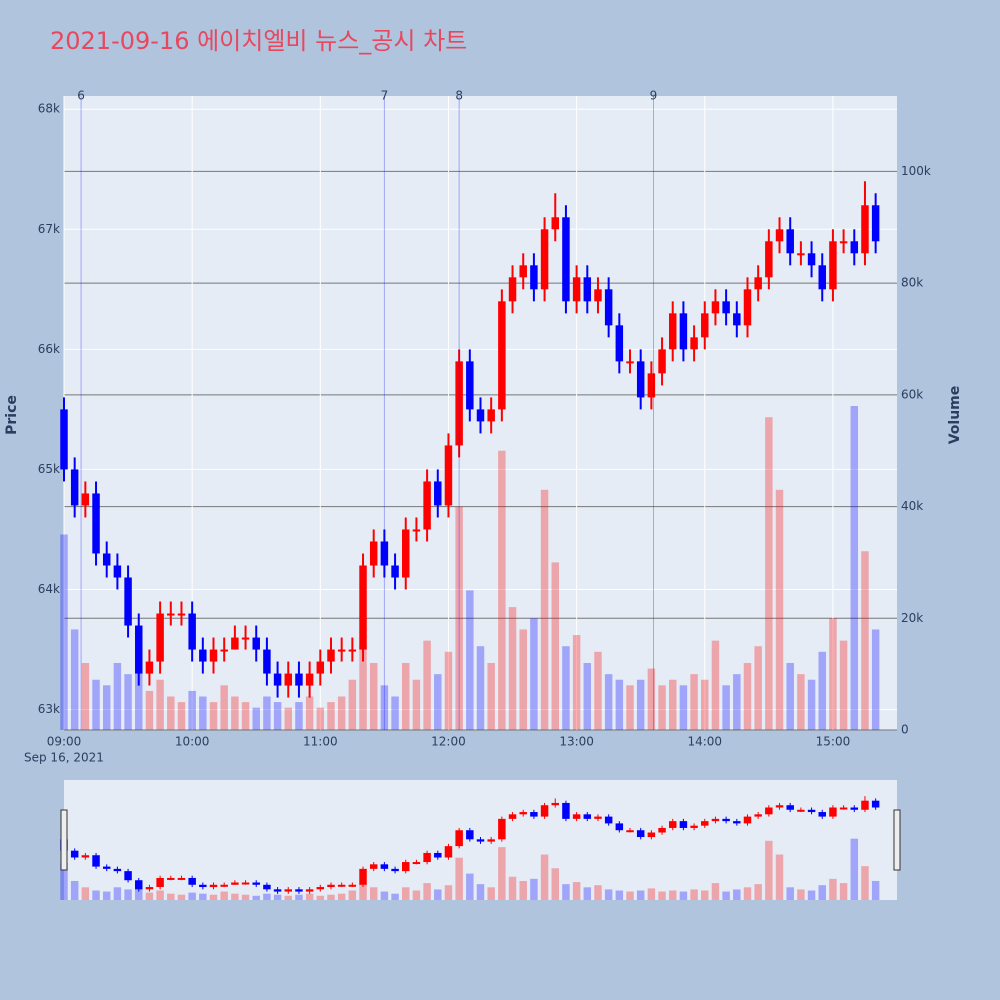 The image size is (1000, 1000). I want to click on x-tick-label: 12:00, so click(448, 742).